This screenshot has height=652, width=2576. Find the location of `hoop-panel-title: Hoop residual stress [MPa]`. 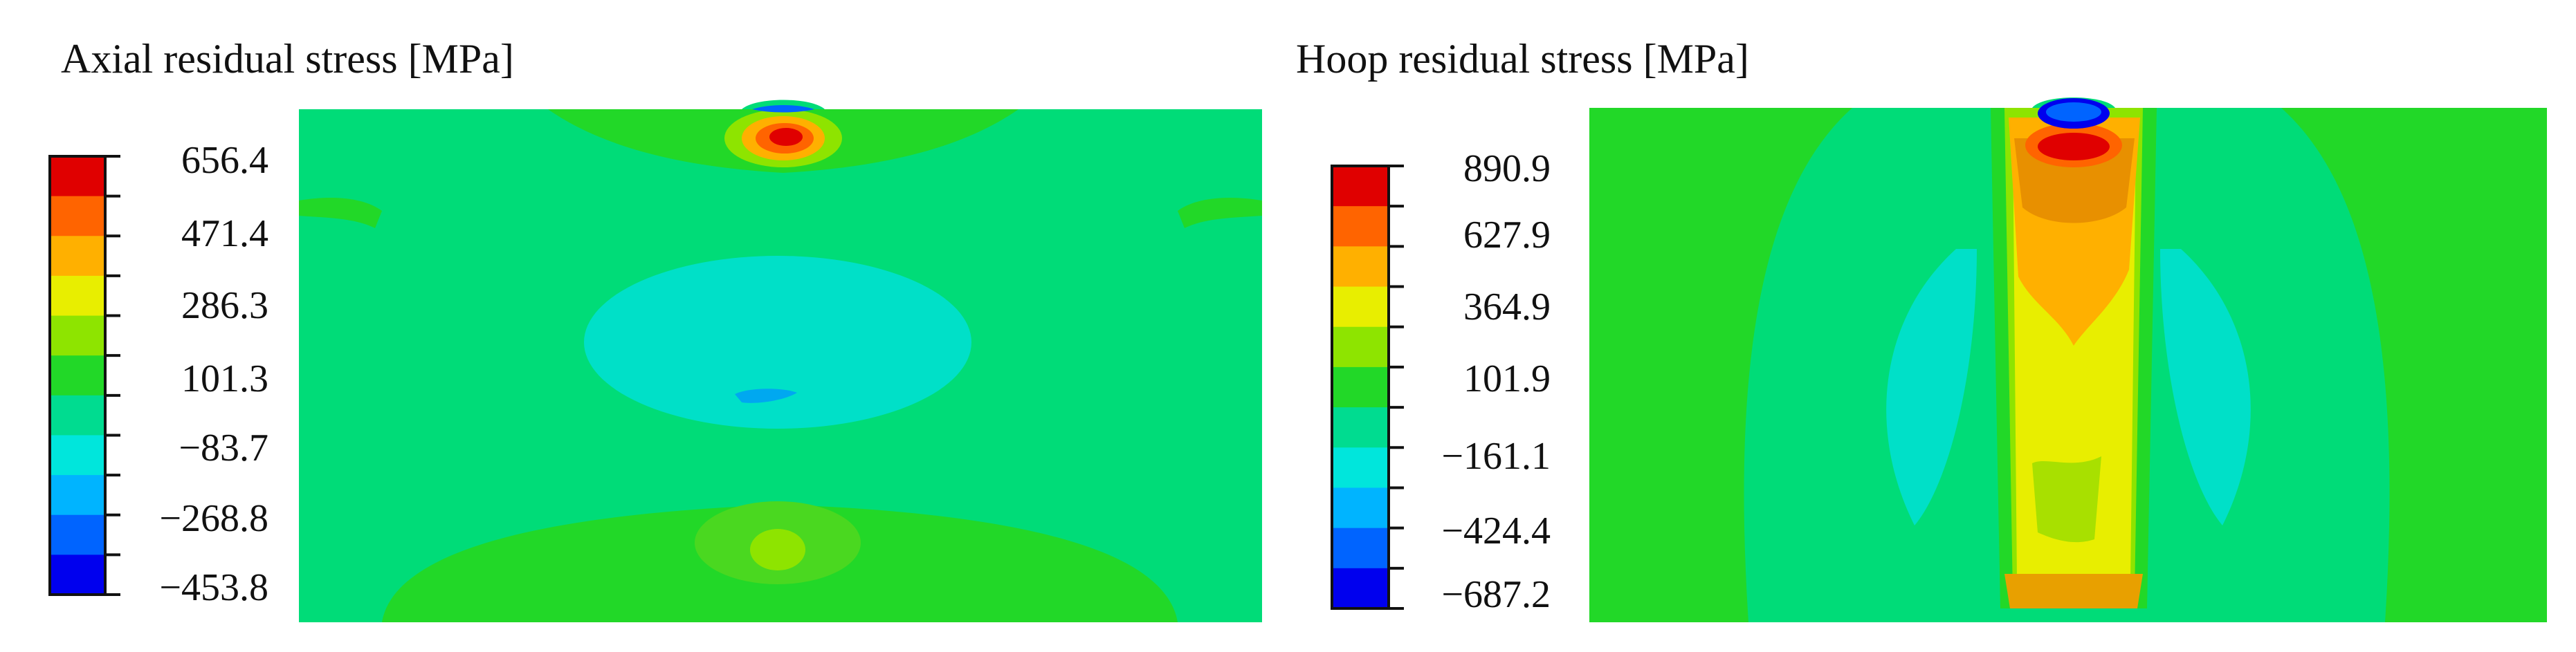

hoop-panel-title: Hoop residual stress [MPa] is located at coordinates (1522, 59).